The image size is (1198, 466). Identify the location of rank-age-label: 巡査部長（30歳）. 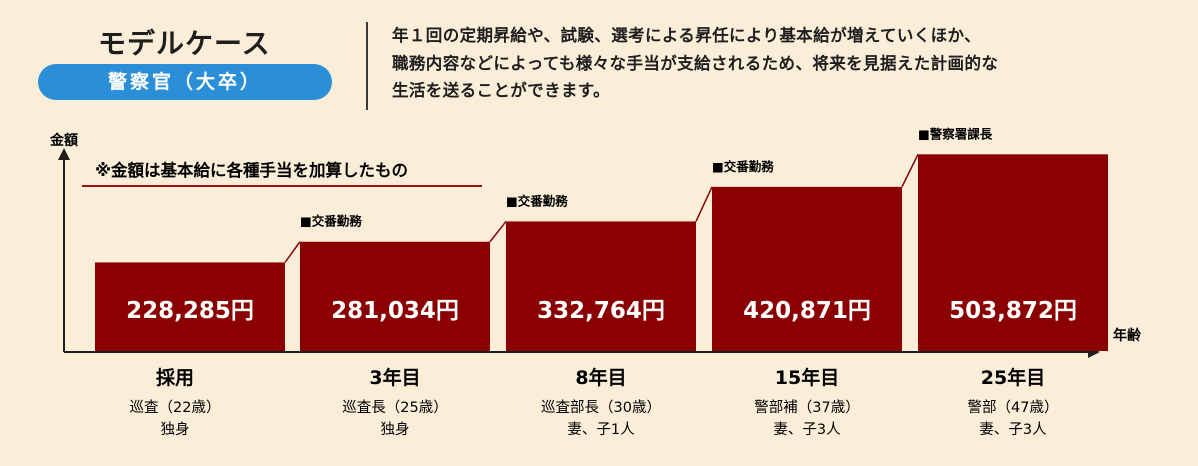
(601, 407).